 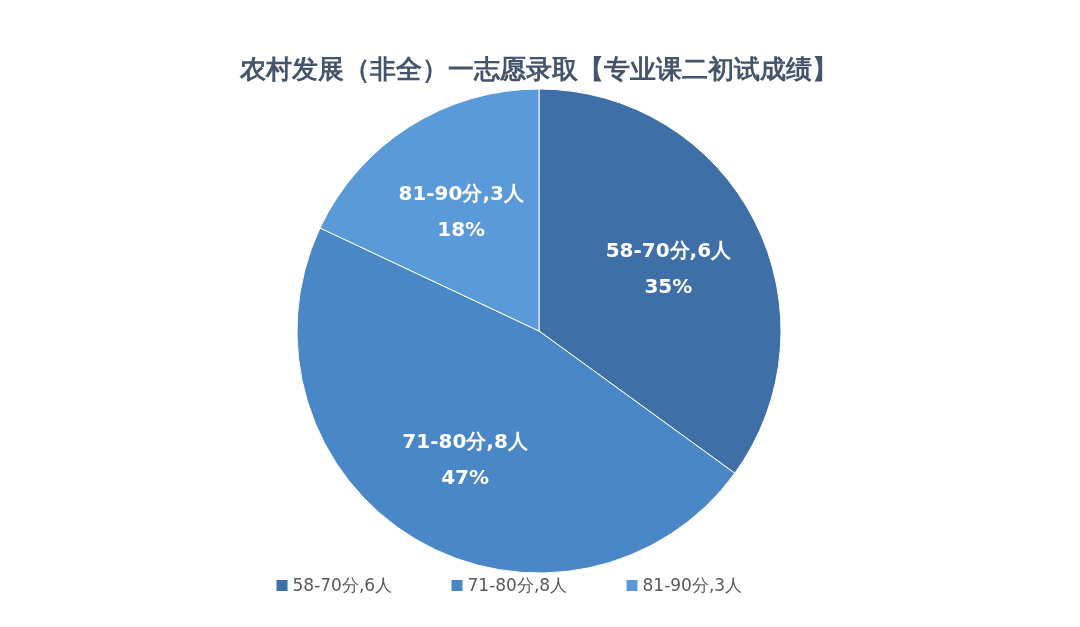 What do you see at coordinates (465, 476) in the screenshot?
I see `data-label: 47%` at bounding box center [465, 476].